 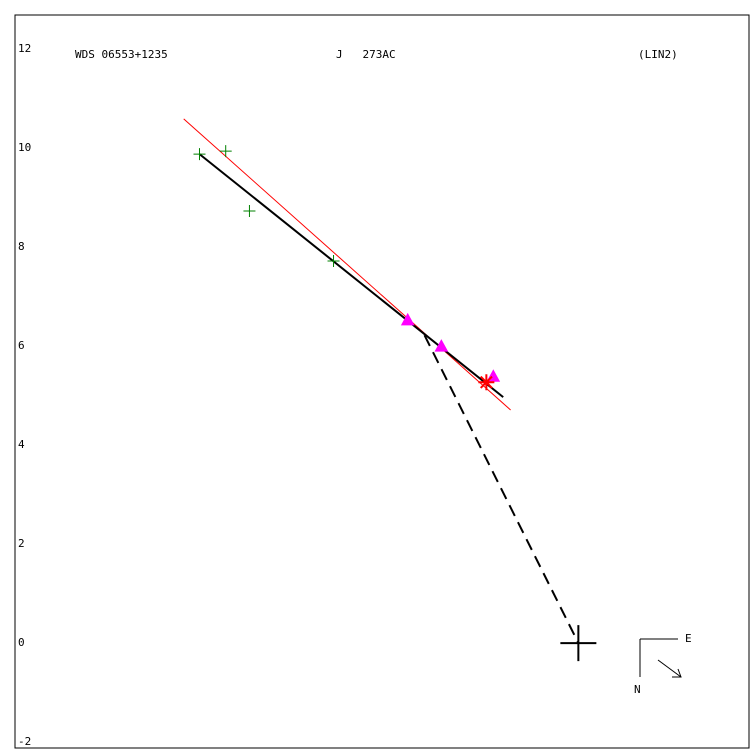 I want to click on y-tick-label: 6, so click(x=21, y=345).